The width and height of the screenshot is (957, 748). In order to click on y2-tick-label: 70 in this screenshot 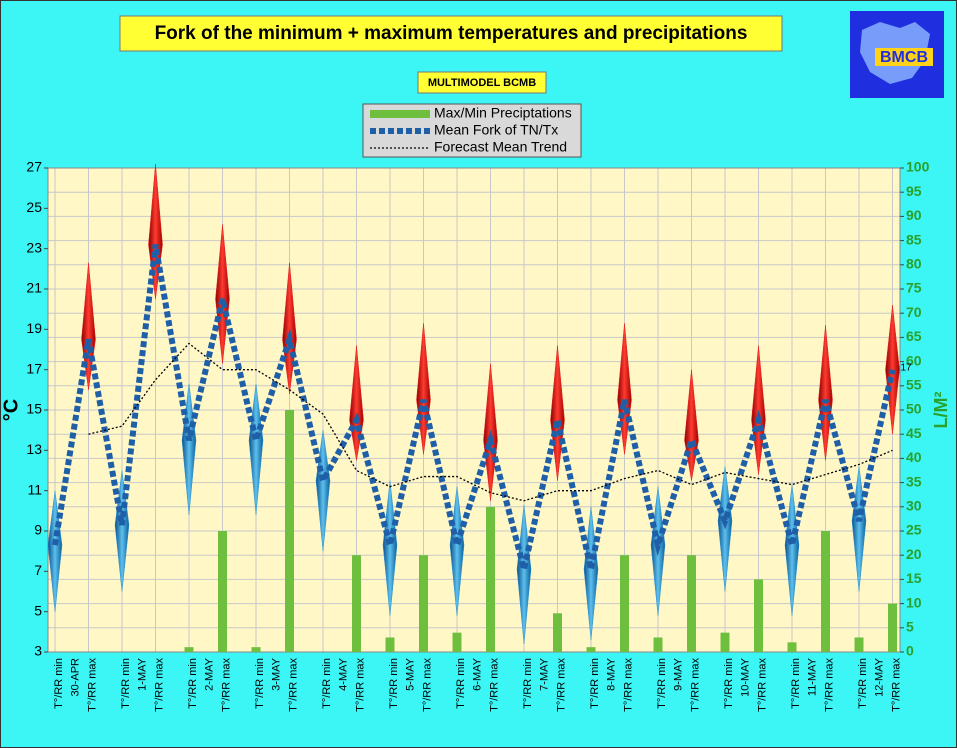, I will do `click(914, 312)`.